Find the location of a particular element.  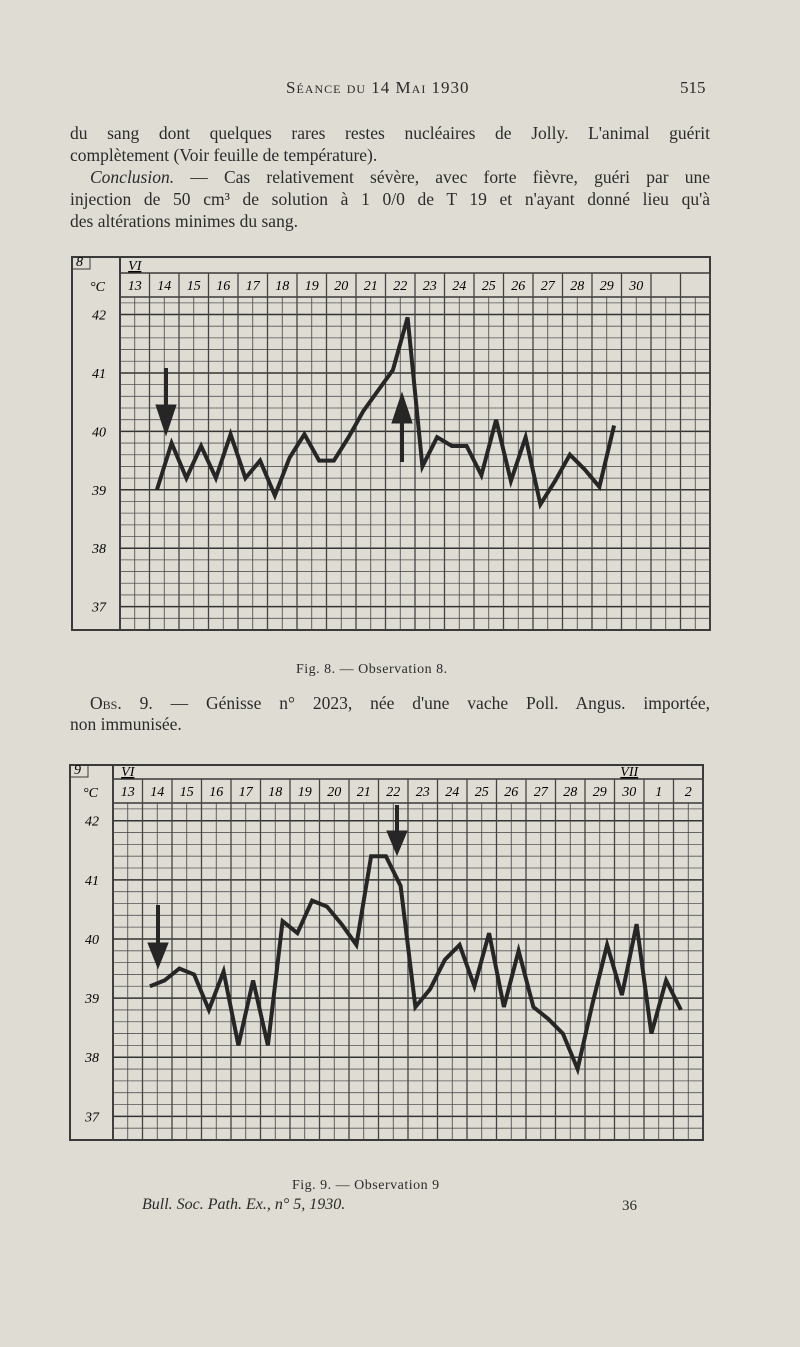

month-label: VII is located at coordinates (629, 772).